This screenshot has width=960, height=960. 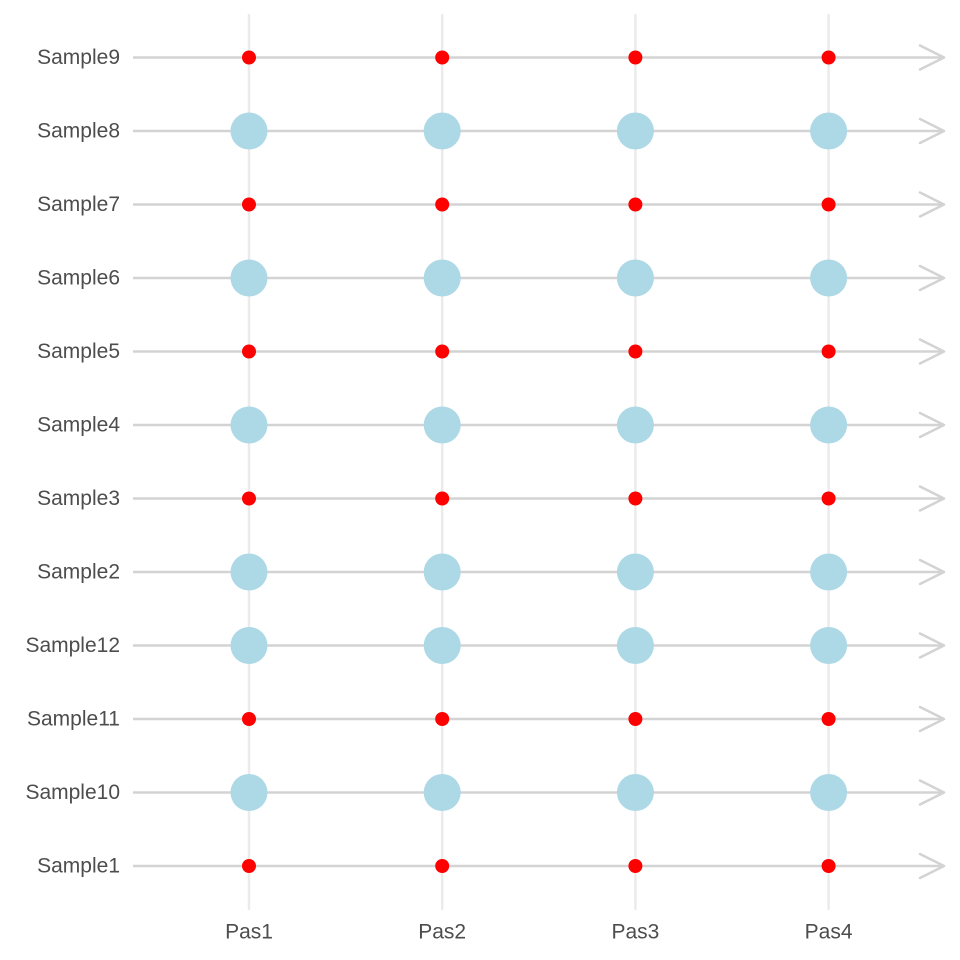 What do you see at coordinates (932, 645) in the screenshot?
I see `track-arrow-sample12` at bounding box center [932, 645].